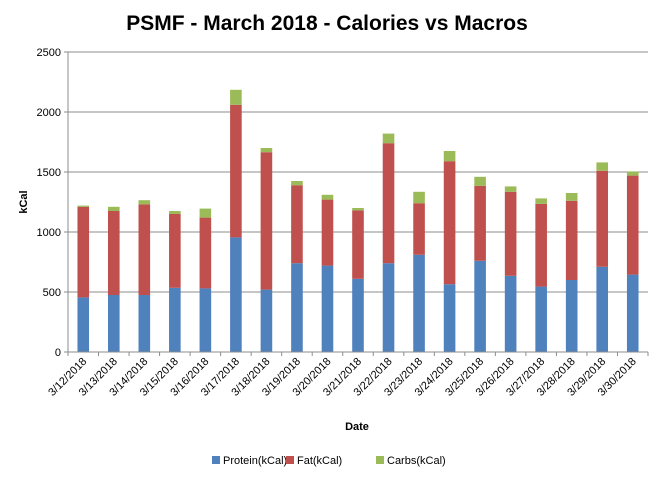 The image size is (655, 481). I want to click on y-tick-label: 1500, so click(49, 173).